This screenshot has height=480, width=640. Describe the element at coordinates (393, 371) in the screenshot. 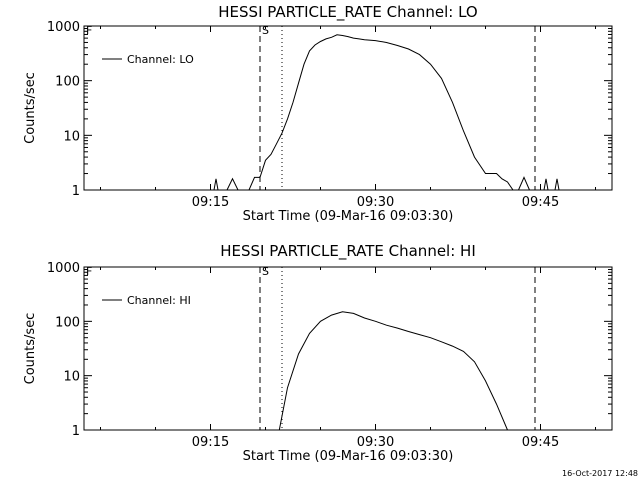

I see `series-line` at that location.